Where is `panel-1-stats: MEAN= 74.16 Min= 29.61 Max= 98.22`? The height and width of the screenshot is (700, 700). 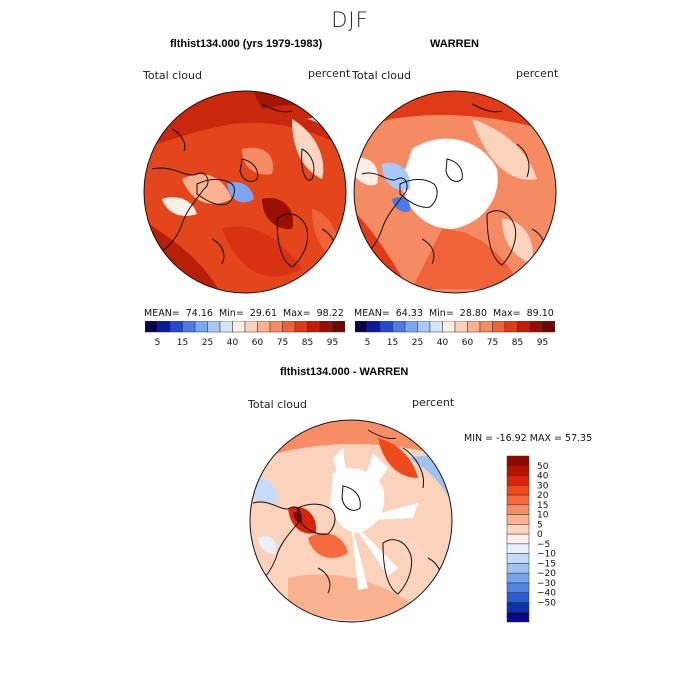 panel-1-stats: MEAN= 74.16 Min= 29.61 Max= 98.22 is located at coordinates (247, 313).